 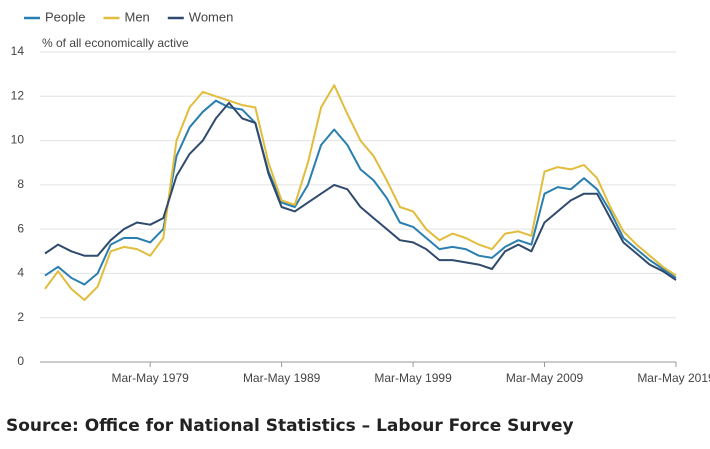 I want to click on y-tick-label: 12, so click(x=18, y=95).